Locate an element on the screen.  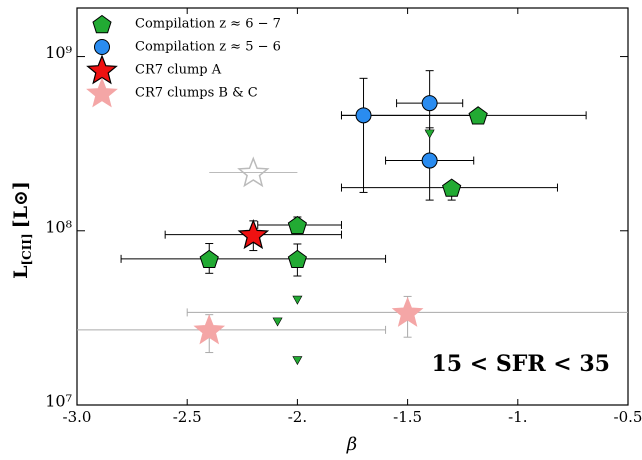
x-tick-label: -0.5 is located at coordinates (628, 417).